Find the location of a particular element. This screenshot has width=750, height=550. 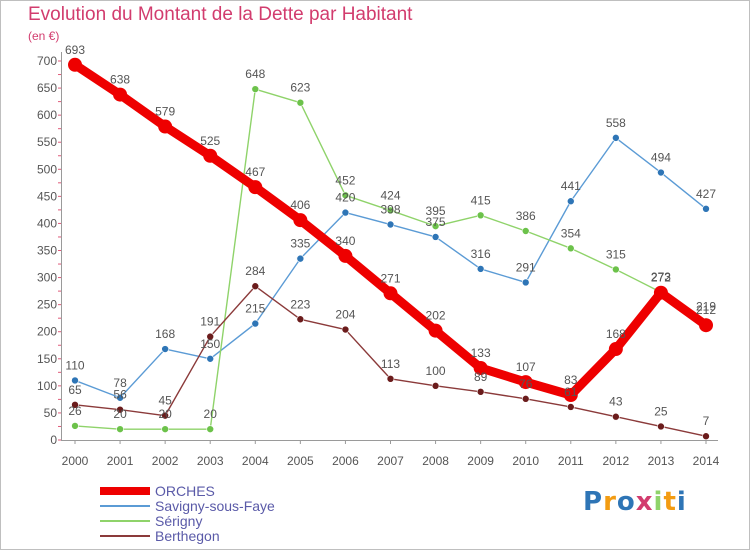

legend-item-savigny-sous-faye: Savigny-sous-Faye is located at coordinates (230, 506).